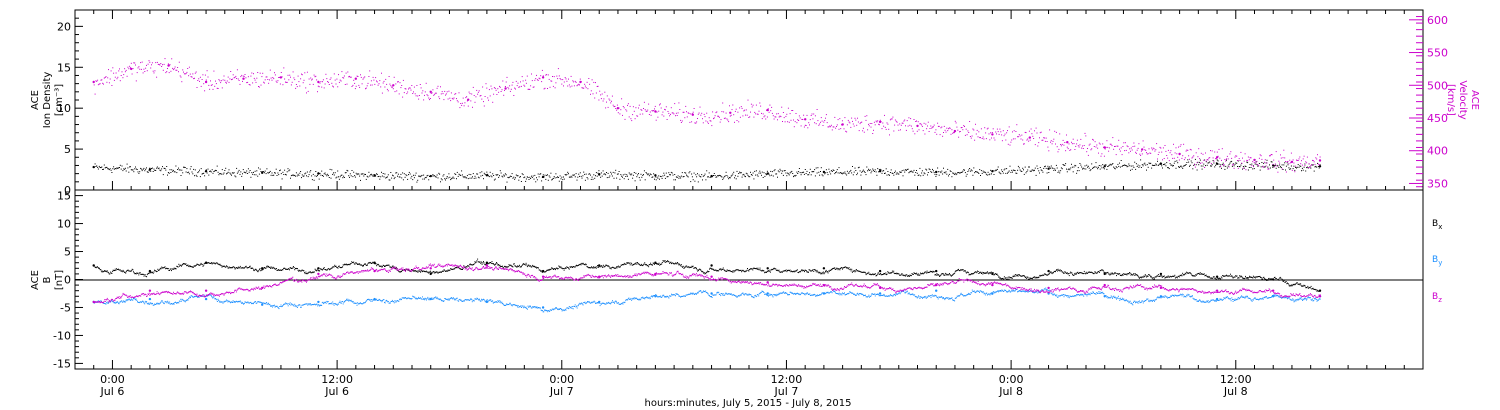 The height and width of the screenshot is (410, 1500). Describe the element at coordinates (1048, 271) in the screenshot. I see `bx-point` at that location.